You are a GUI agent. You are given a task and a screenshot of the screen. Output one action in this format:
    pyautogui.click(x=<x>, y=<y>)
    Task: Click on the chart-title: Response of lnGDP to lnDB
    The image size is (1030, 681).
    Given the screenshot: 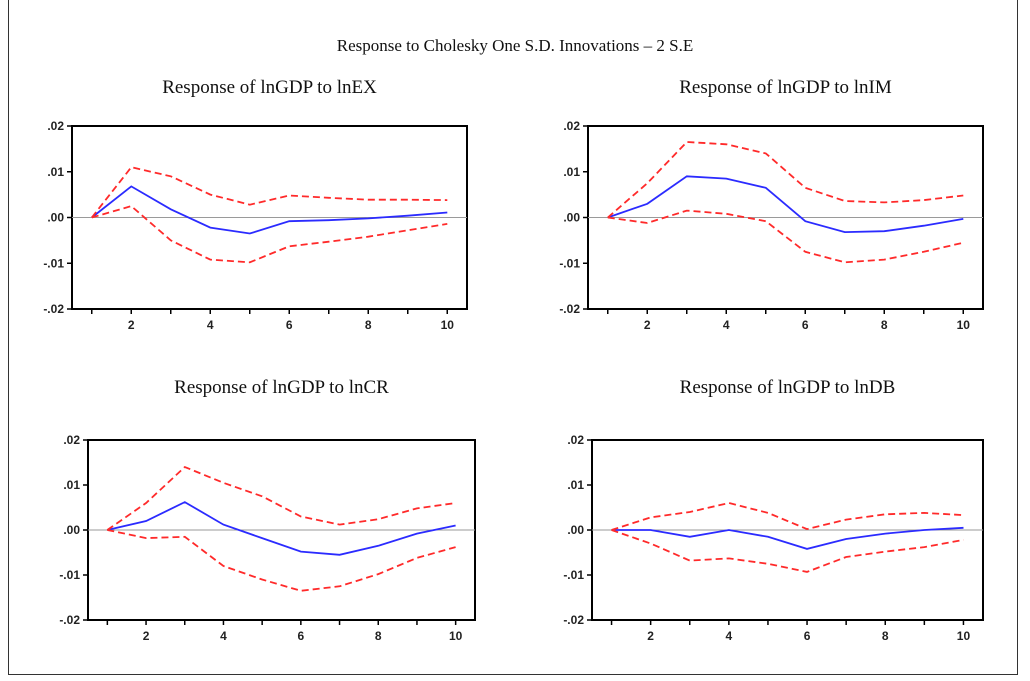 What is the action you would take?
    pyautogui.click(x=788, y=387)
    